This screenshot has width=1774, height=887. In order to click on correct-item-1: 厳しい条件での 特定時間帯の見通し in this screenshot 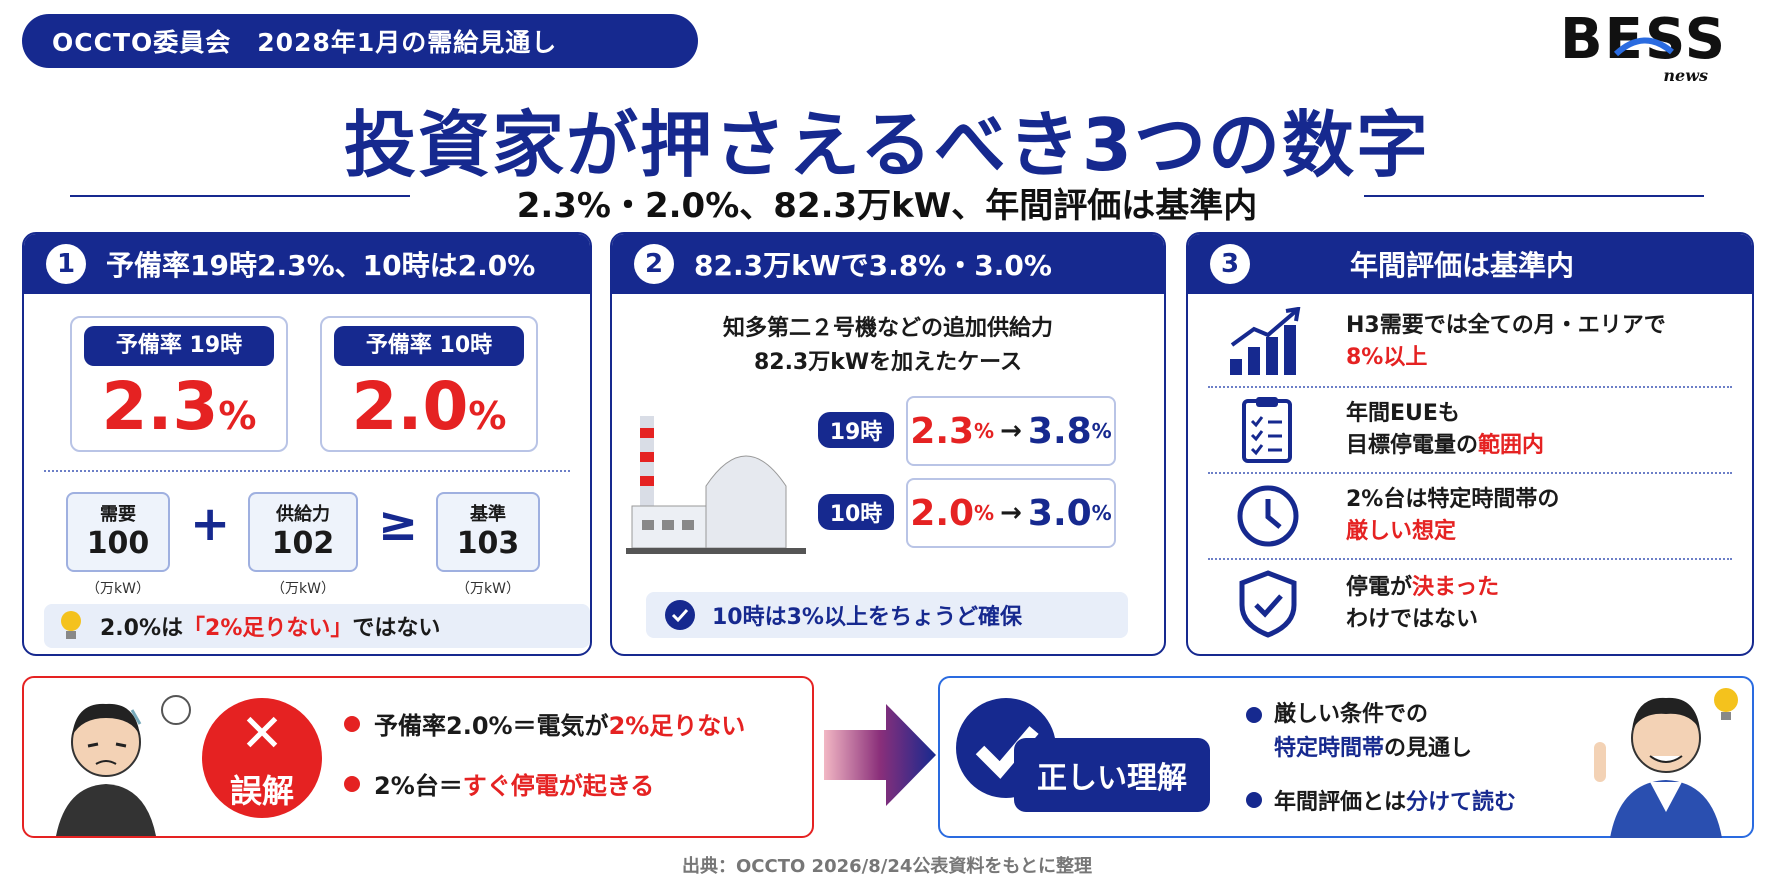, I will do `click(1359, 732)`.